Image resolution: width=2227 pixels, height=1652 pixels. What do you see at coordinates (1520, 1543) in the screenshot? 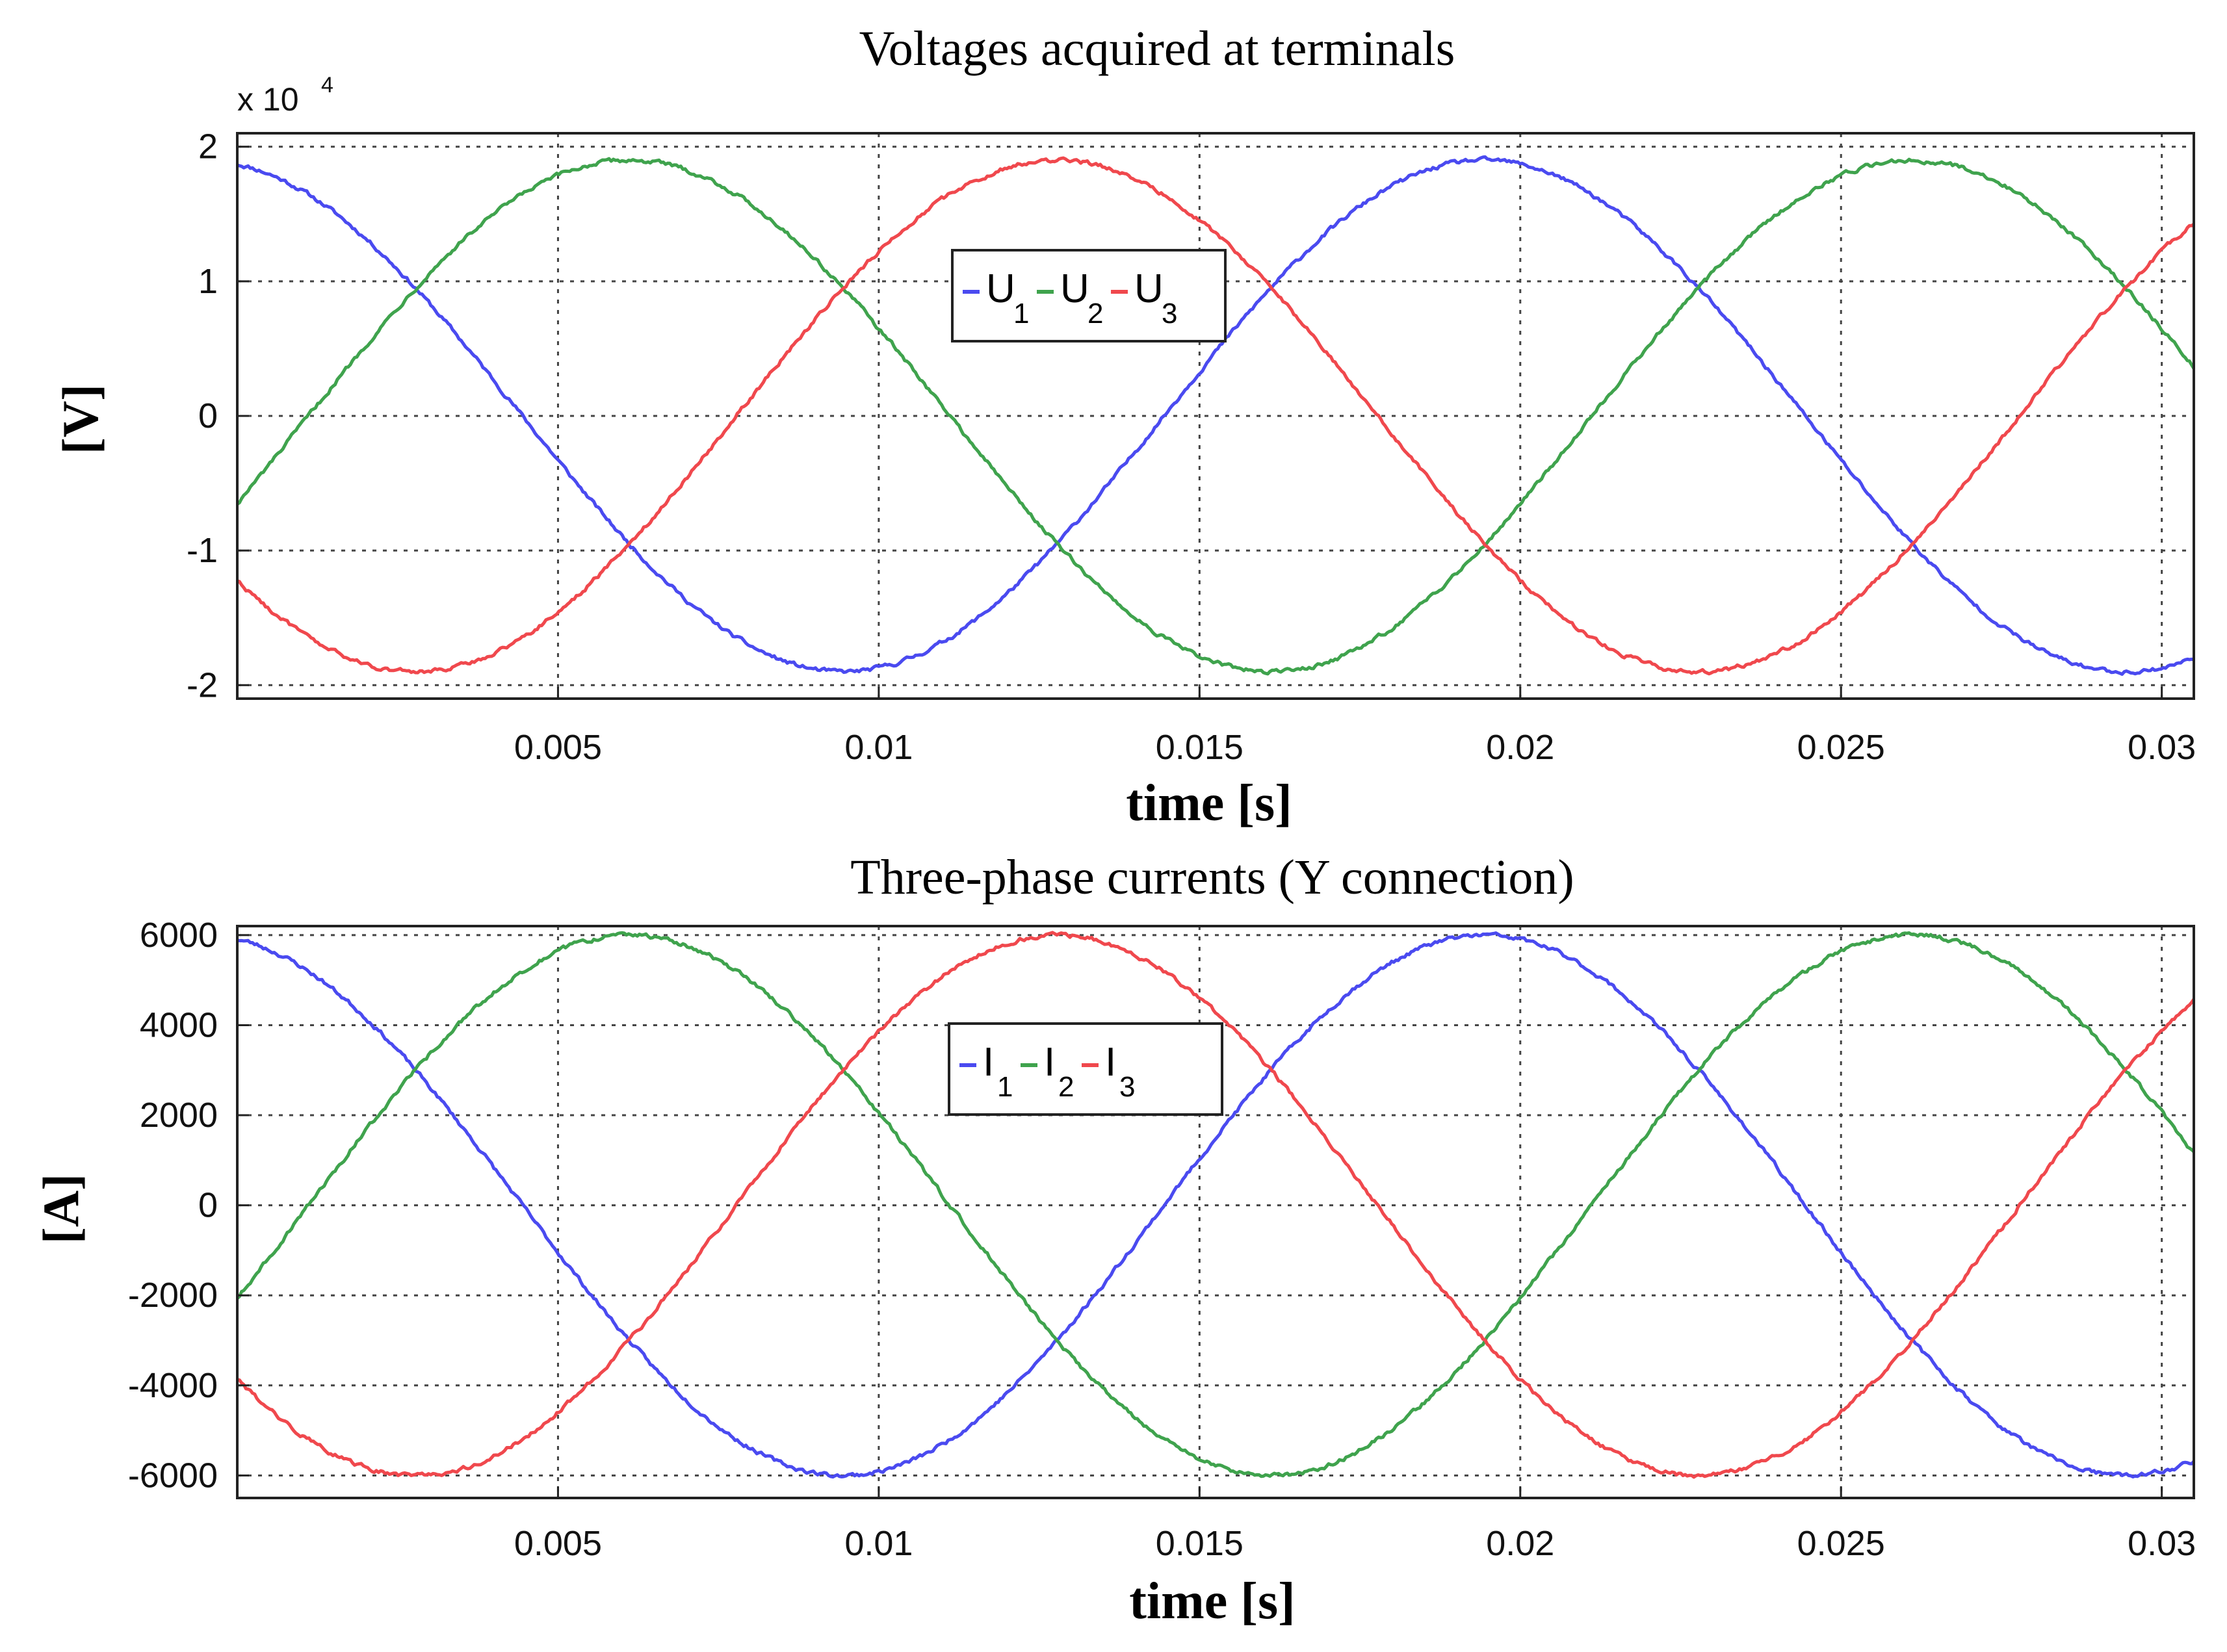
I see `current-x-tick-label: 0.02` at bounding box center [1520, 1543].